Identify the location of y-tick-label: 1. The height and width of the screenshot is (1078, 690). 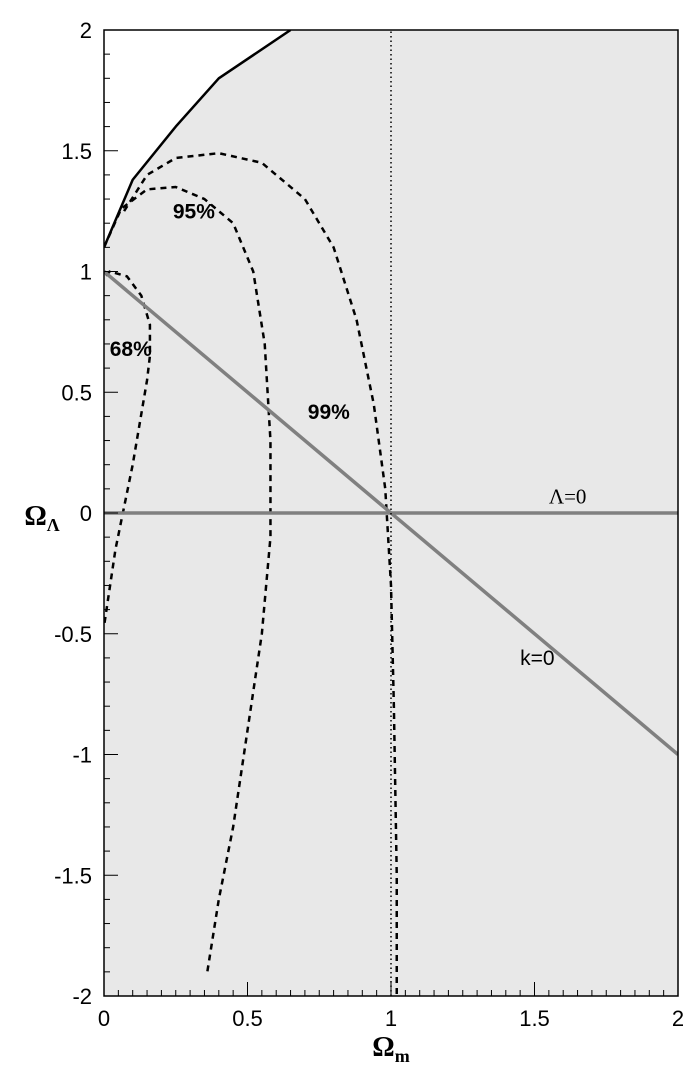
(86, 272).